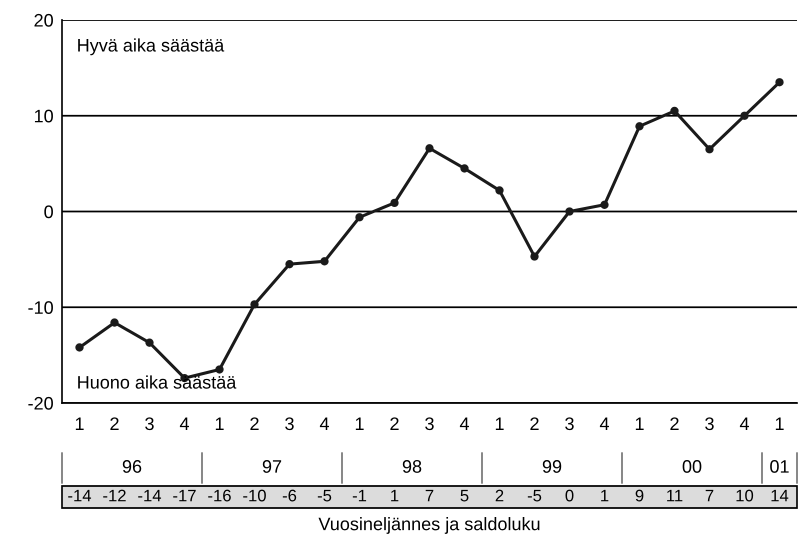  I want to click on text: 00, so click(692, 466).